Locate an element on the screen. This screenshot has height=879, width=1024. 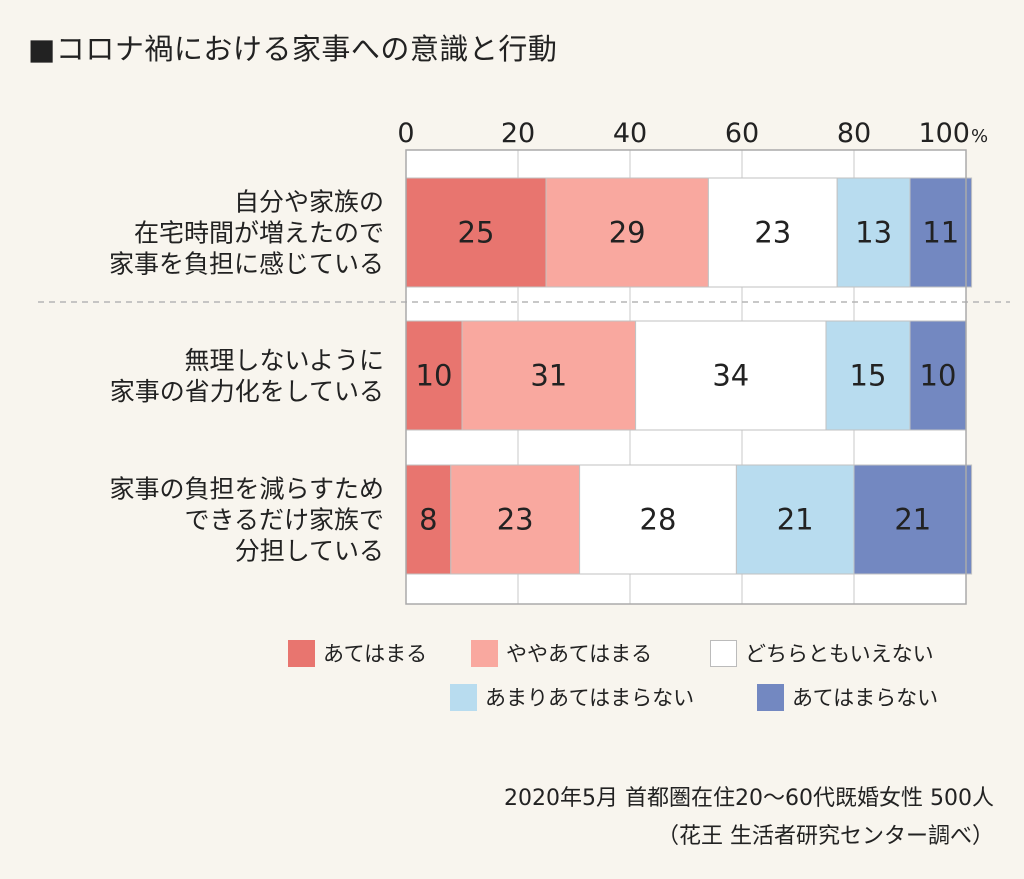
category-label: 自分や家族の在宅時間が増えたので家事を負担に感じている is located at coordinates (246, 233).